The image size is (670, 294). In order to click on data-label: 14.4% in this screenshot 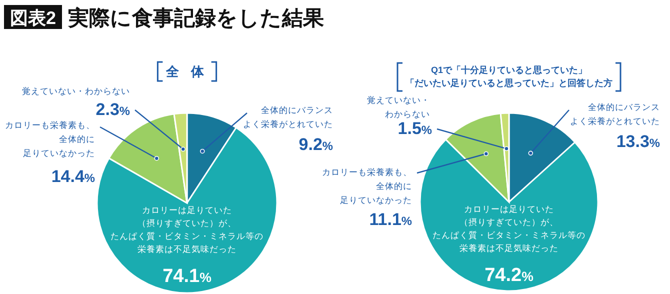, I will do `click(73, 176)`.